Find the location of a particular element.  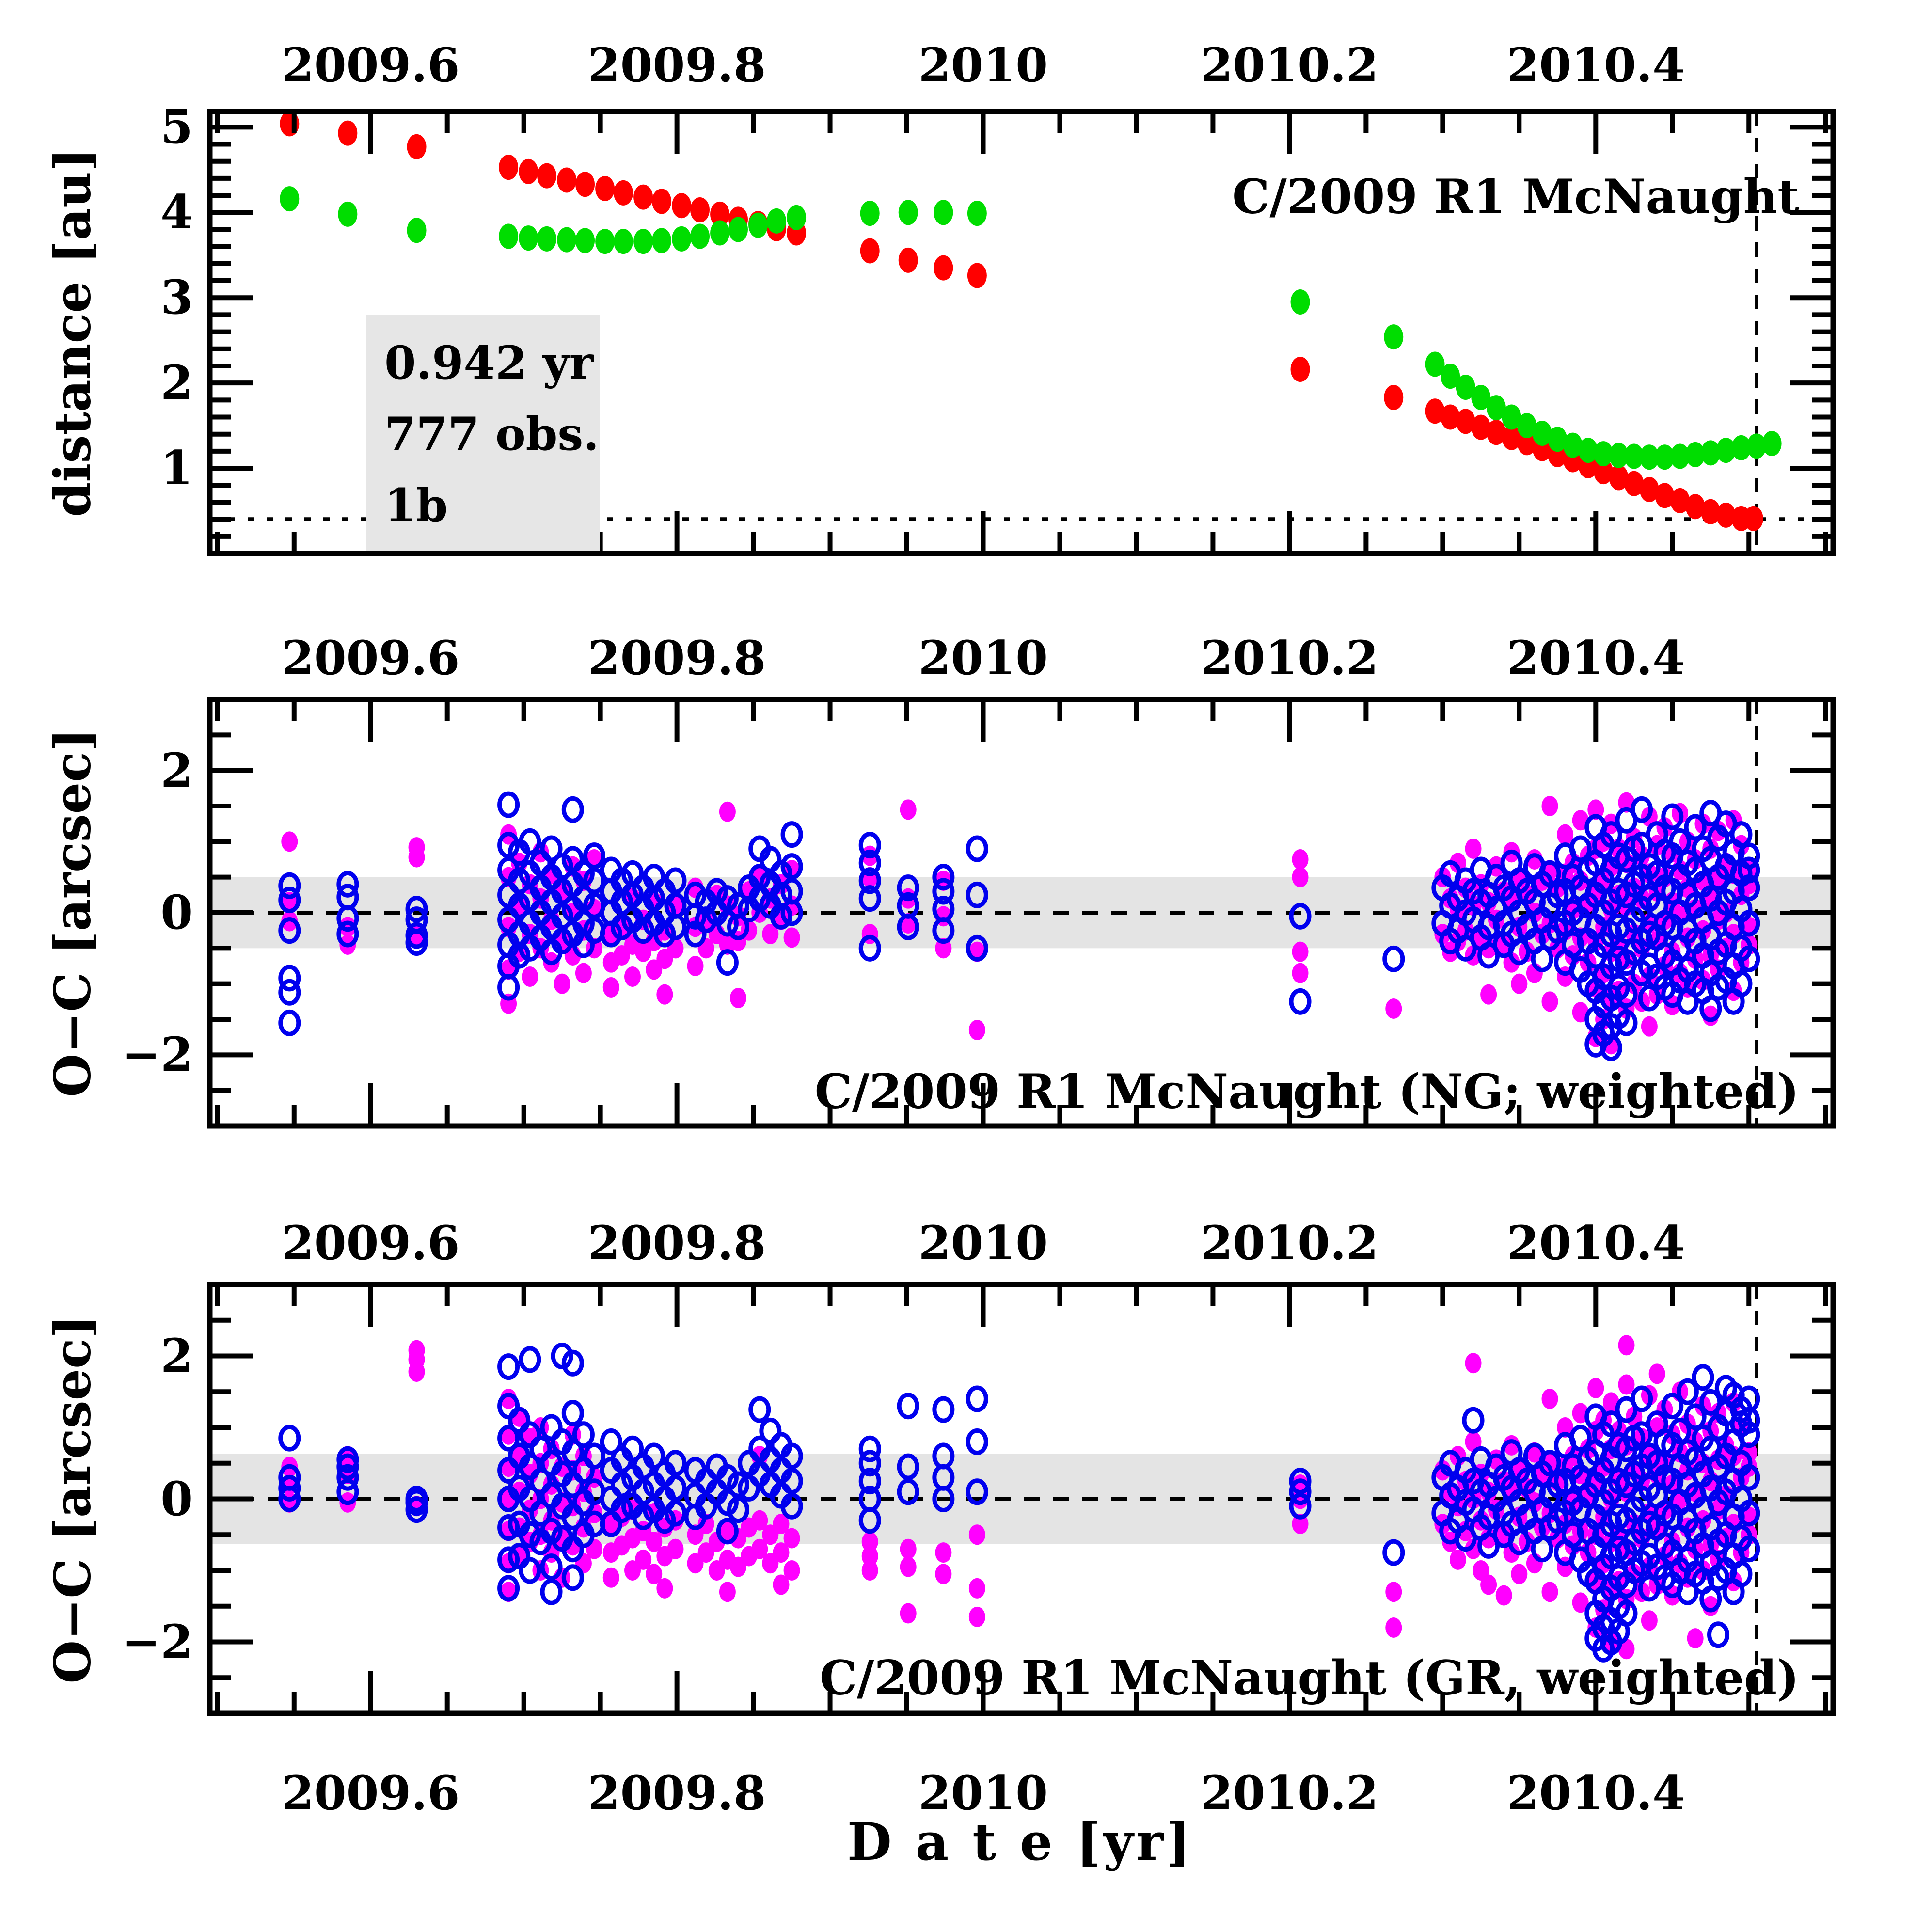

y-tick-label: 4 is located at coordinates (177, 212).